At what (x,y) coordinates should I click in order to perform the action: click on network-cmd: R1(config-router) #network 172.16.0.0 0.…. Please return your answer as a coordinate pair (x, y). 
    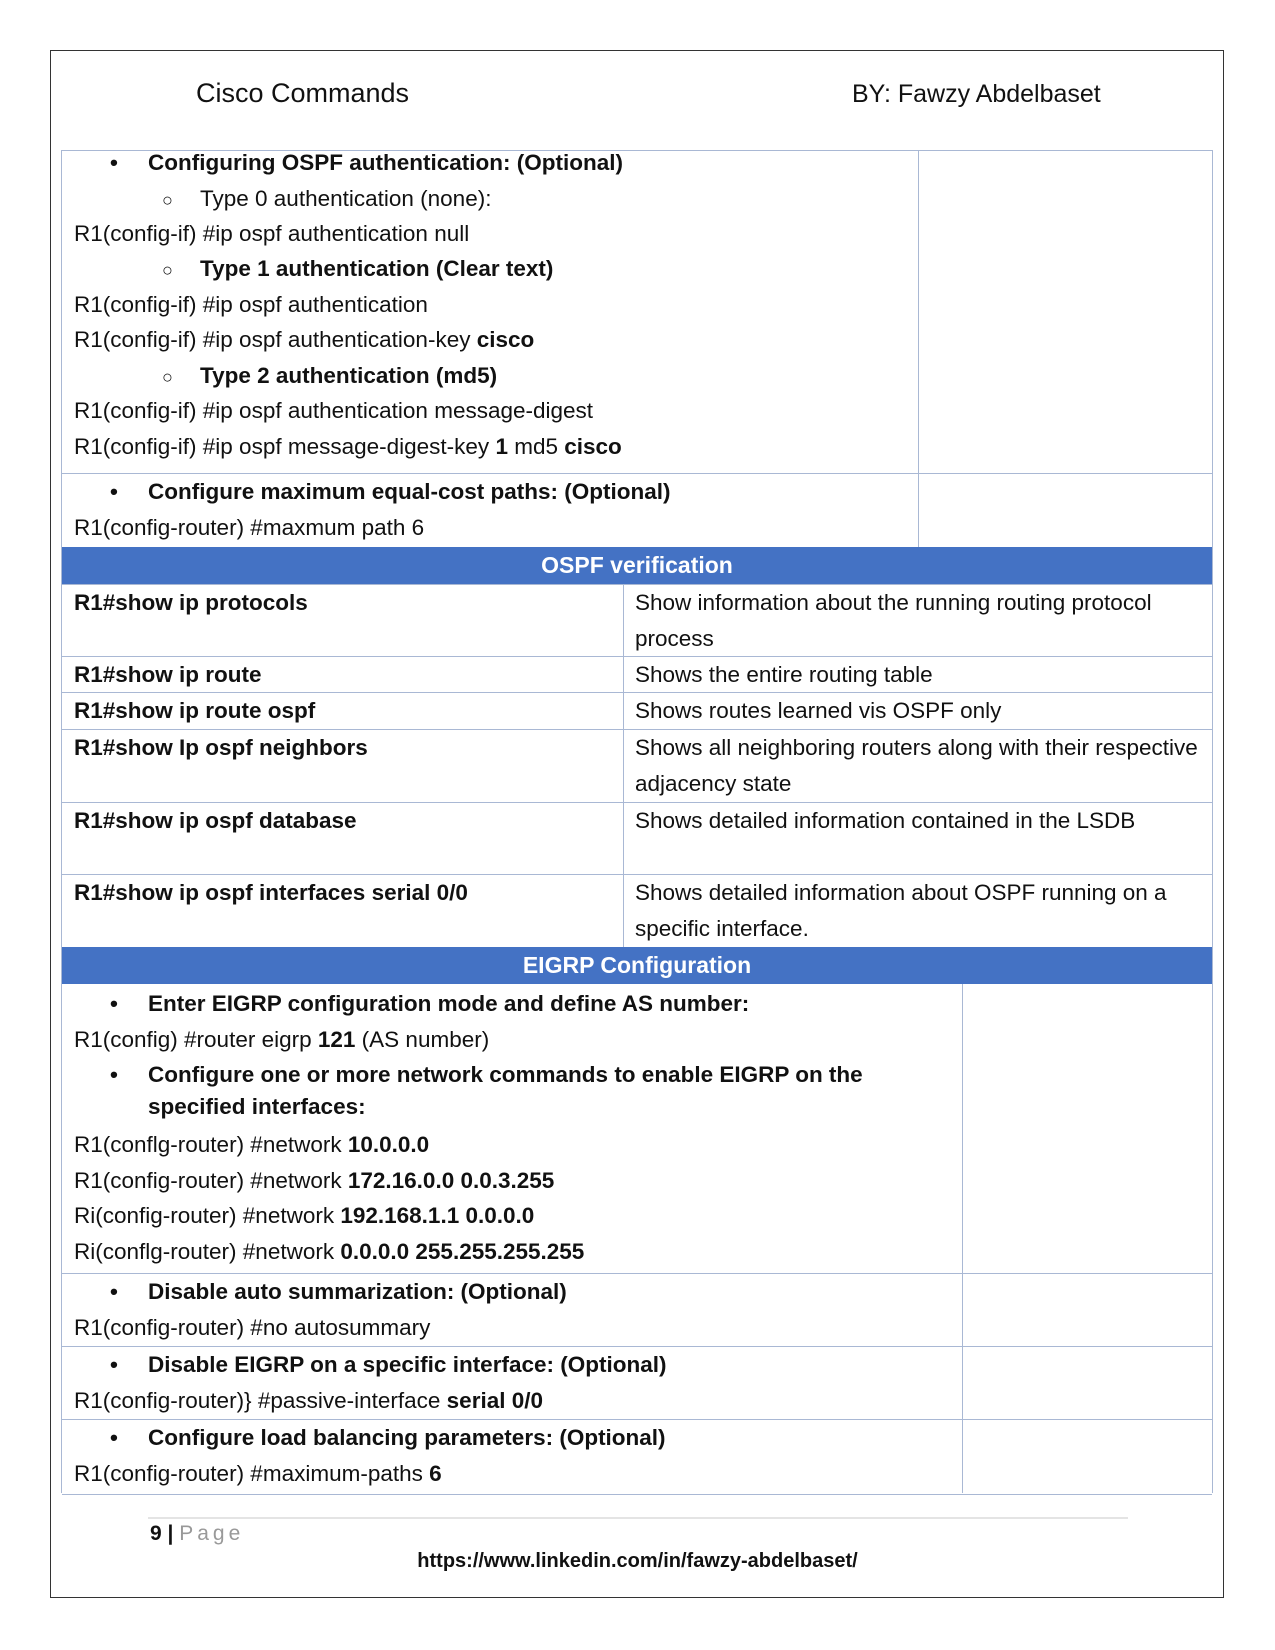
    Looking at the image, I should click on (314, 1180).